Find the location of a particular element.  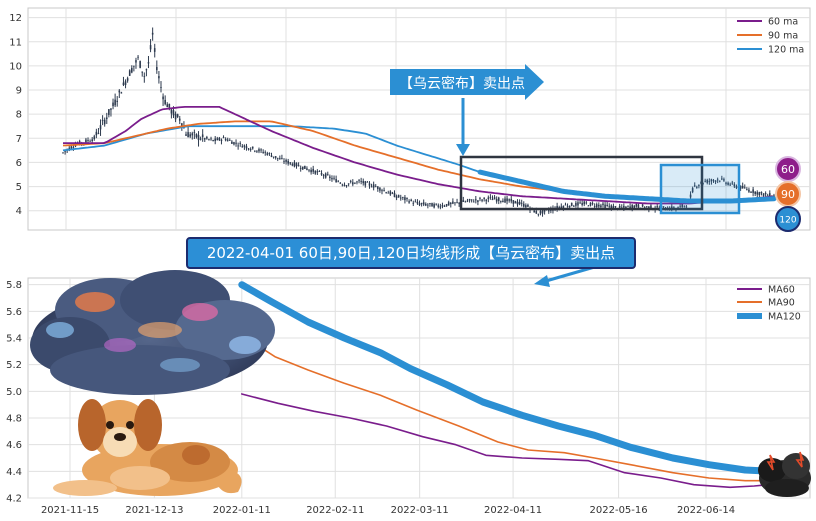

sell-point-label-text: 【乌云密布】卖出点 is located at coordinates (462, 83).